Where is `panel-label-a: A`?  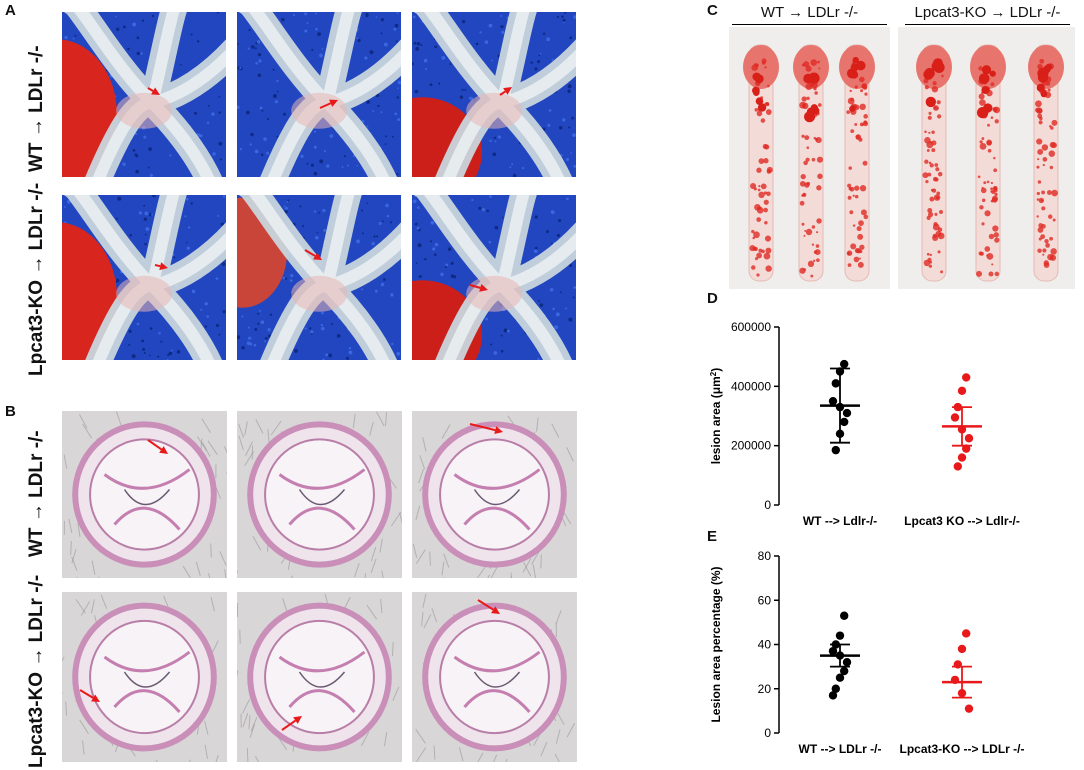
panel-label-a: A is located at coordinates (10, 10).